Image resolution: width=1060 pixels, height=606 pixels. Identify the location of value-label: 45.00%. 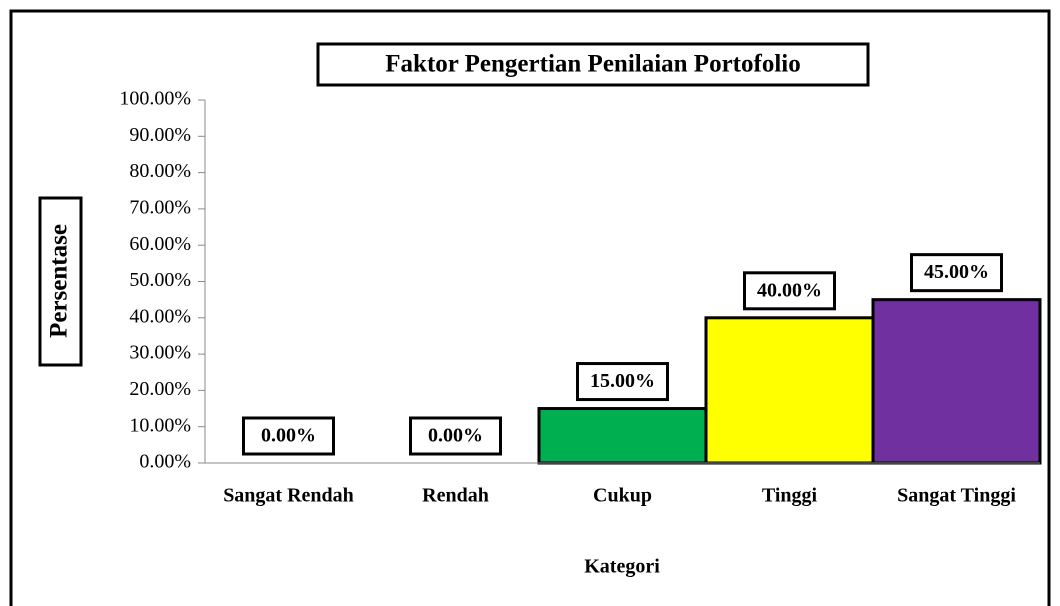
(956, 272).